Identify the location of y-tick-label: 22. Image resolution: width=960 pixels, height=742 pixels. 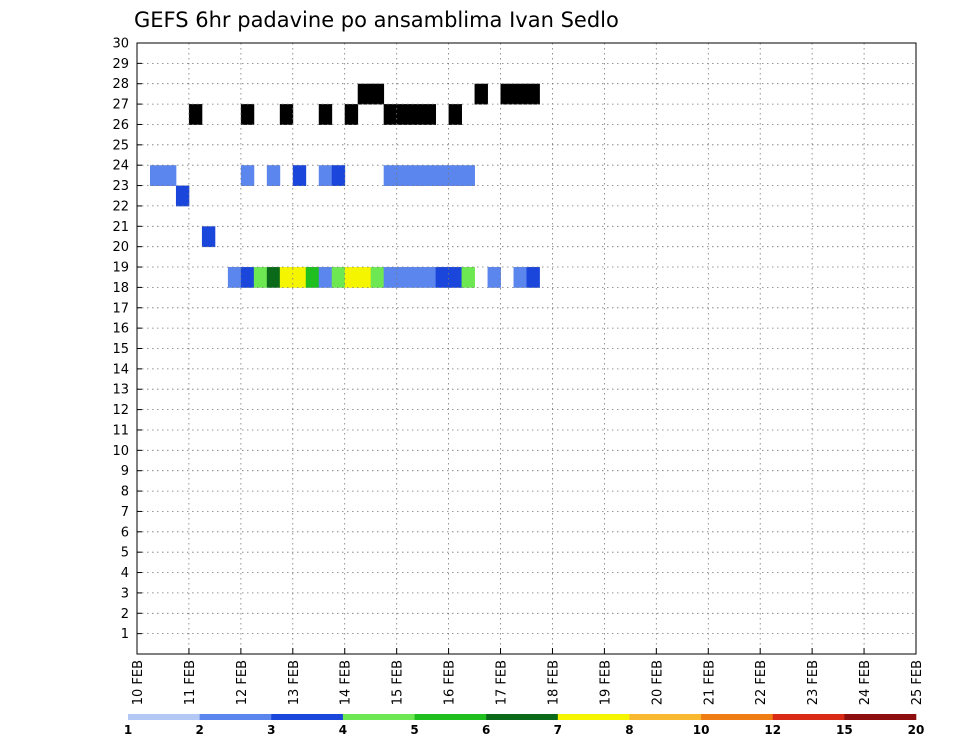
(120, 206).